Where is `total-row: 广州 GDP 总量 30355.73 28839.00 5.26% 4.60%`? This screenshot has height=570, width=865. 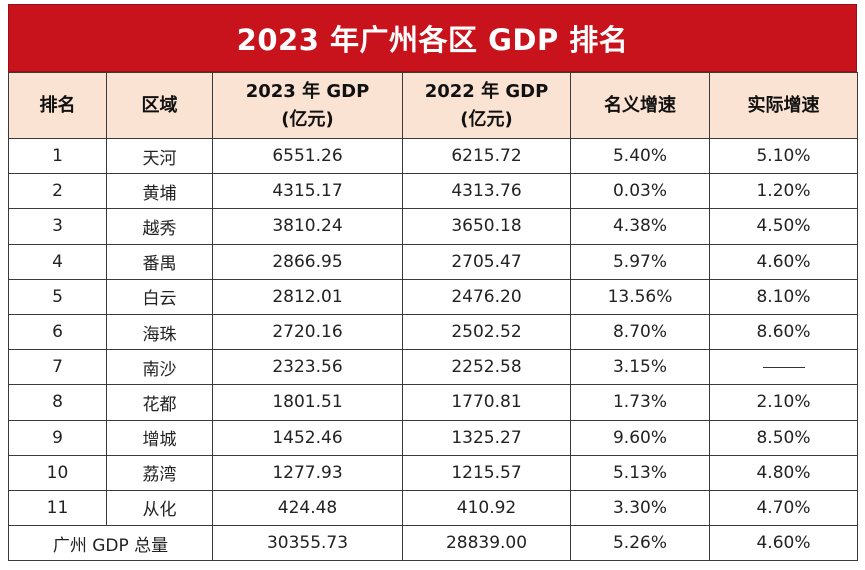 total-row: 广州 GDP 总量 30355.73 28839.00 5.26% 4.60% is located at coordinates (433, 543).